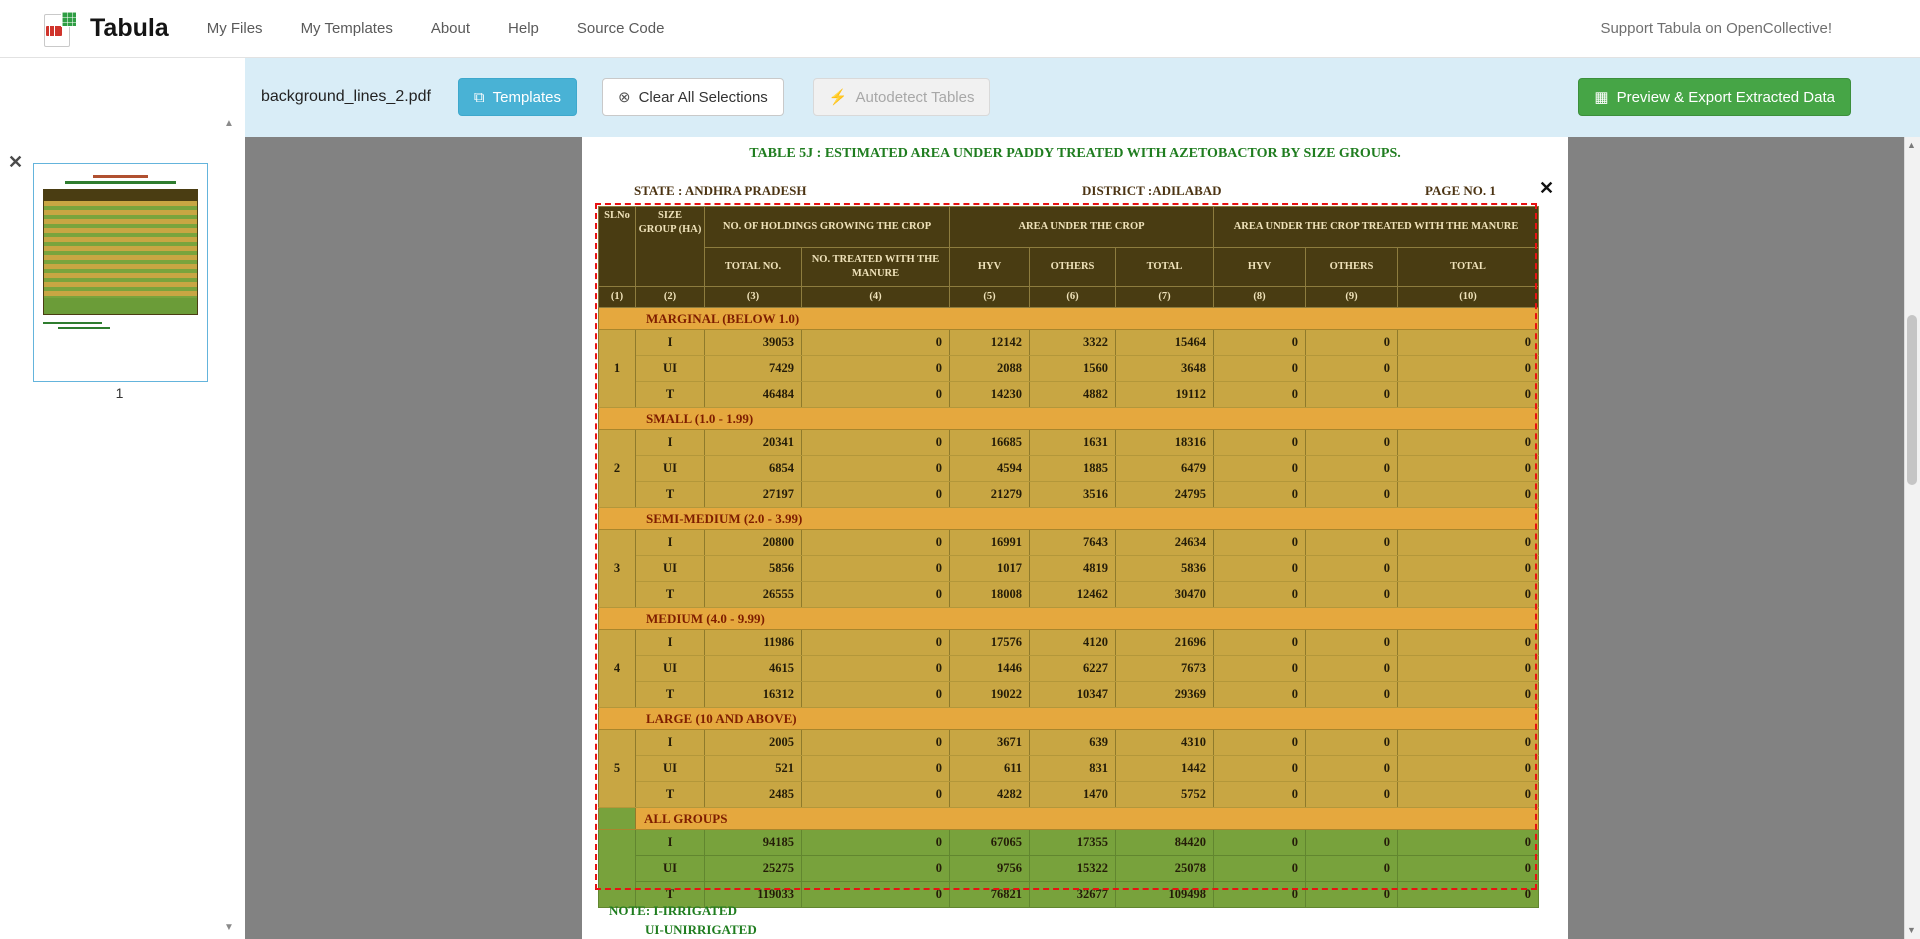 This screenshot has width=1920, height=939. Describe the element at coordinates (1068, 318) in the screenshot. I see `group-header-row: MARGINAL (BELOW 1.0)` at that location.